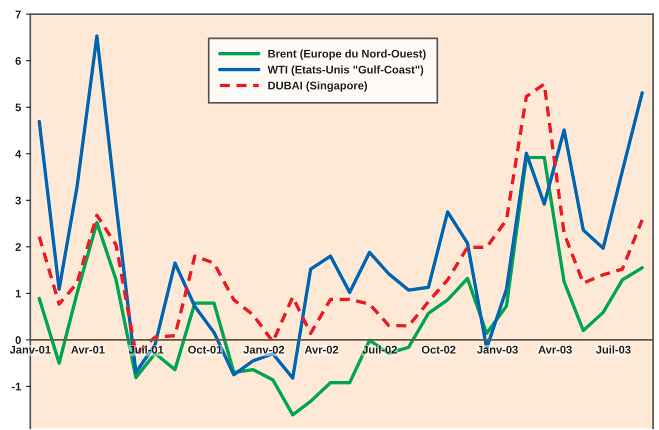 Image resolution: width=659 pixels, height=430 pixels. I want to click on x-tick-label: Oct-02, so click(439, 350).